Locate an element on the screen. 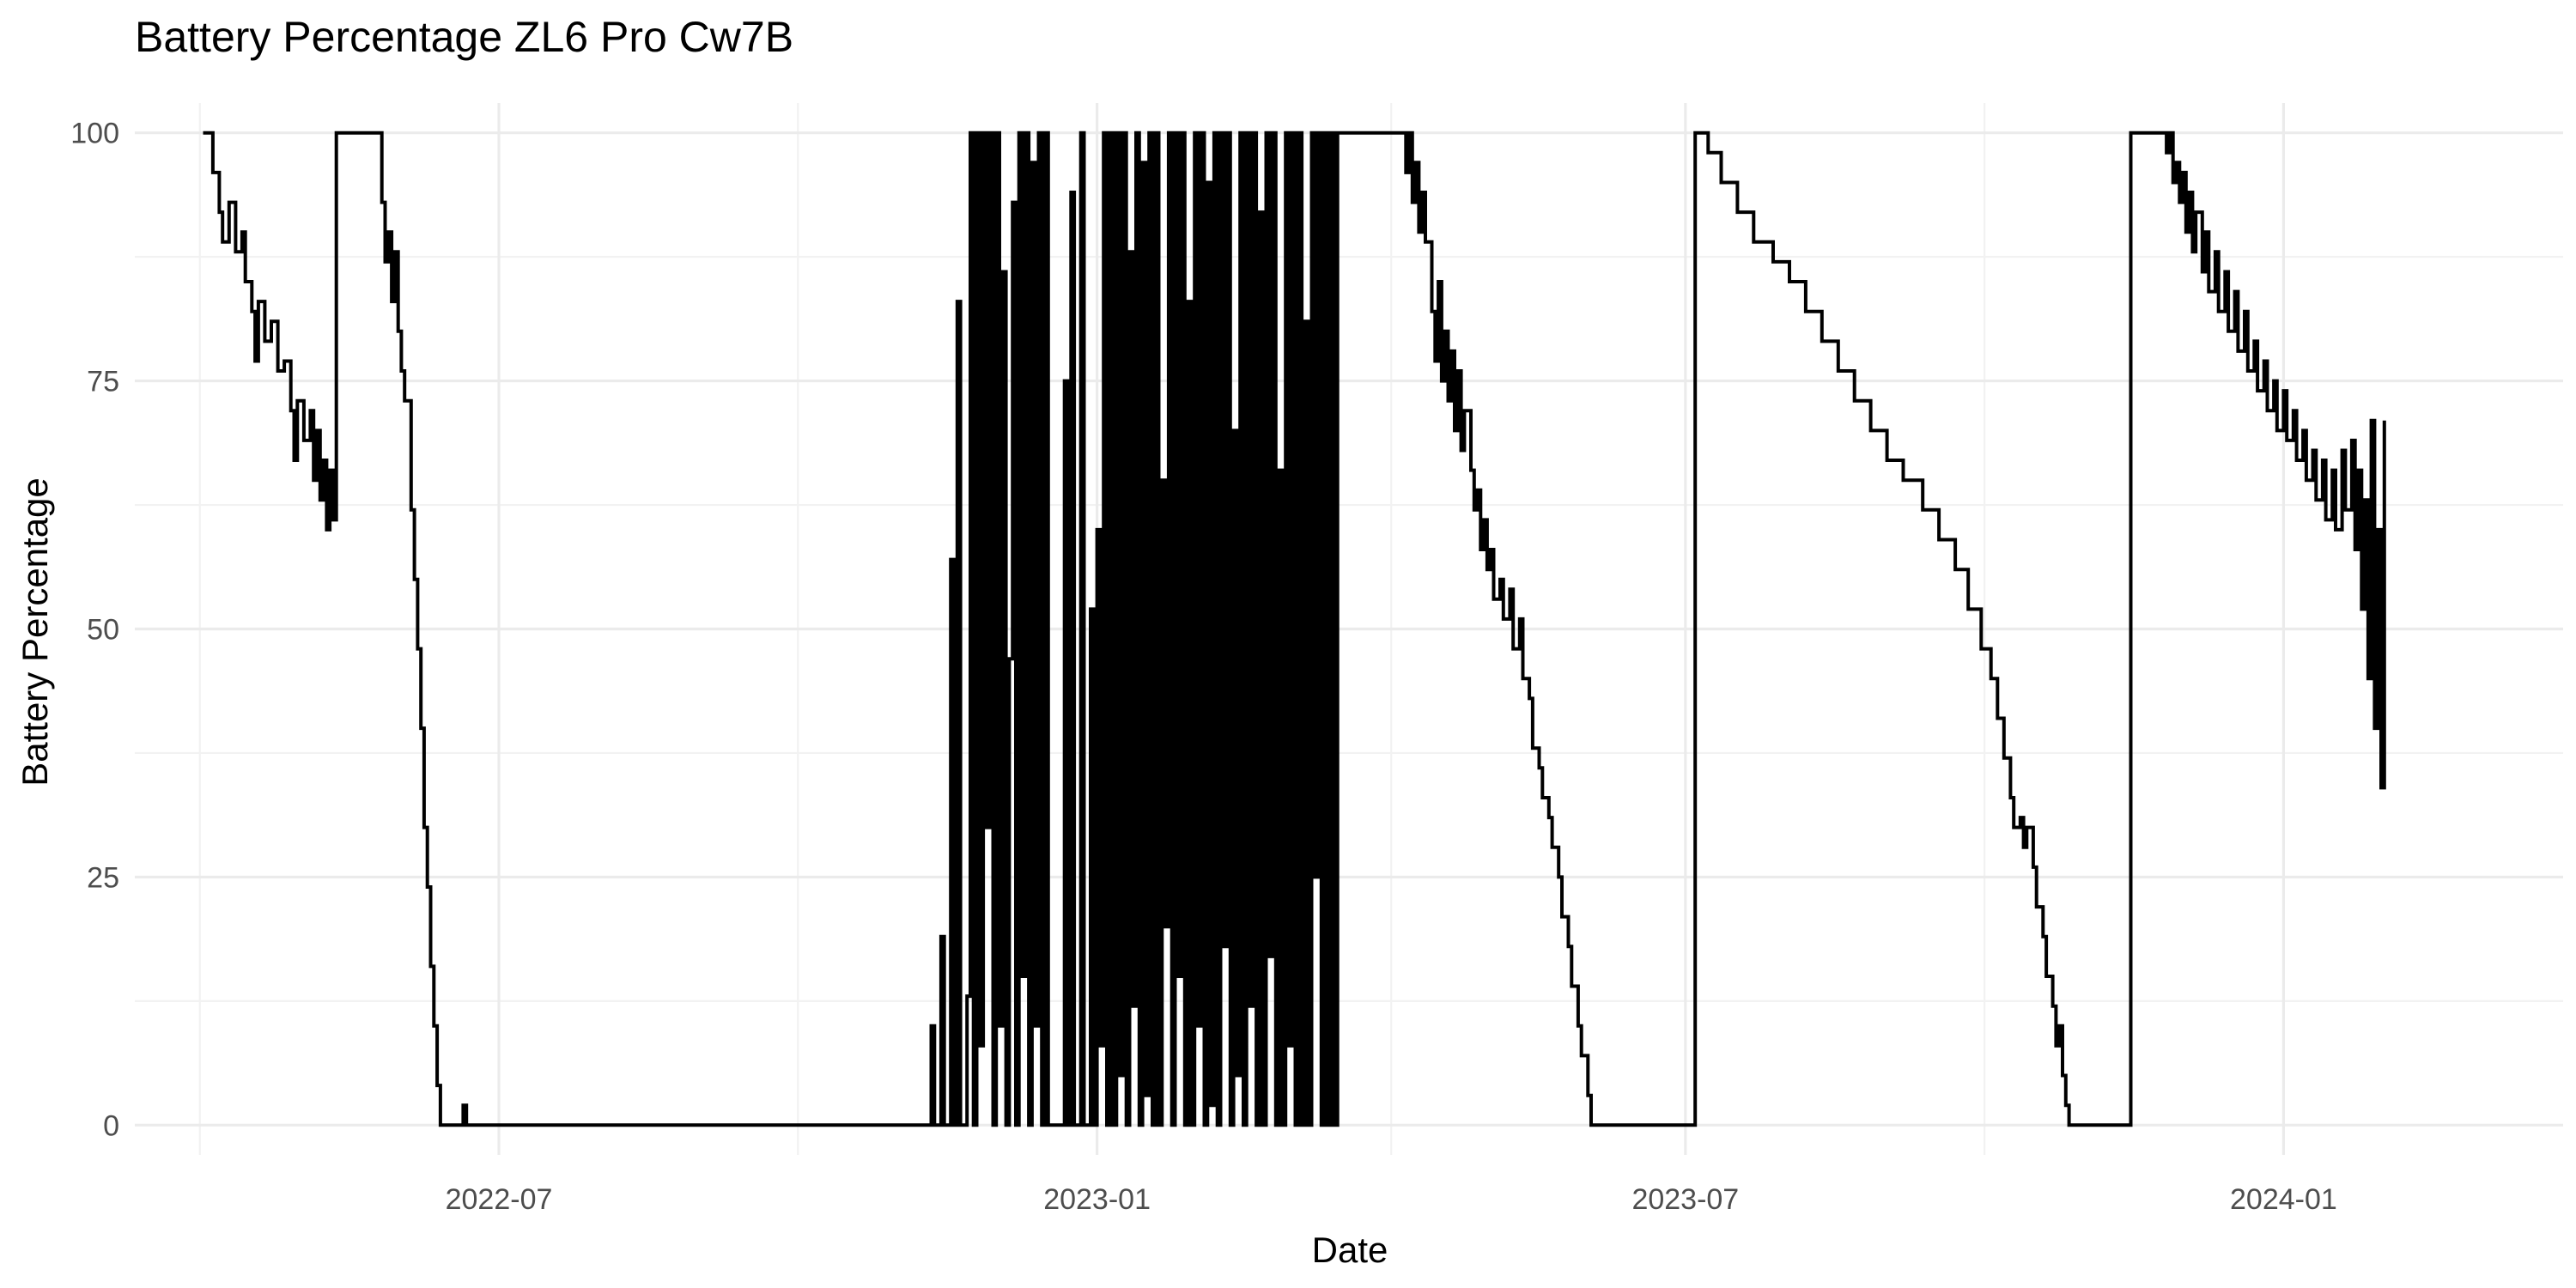 Image resolution: width=2576 pixels, height=1288 pixels. y-tick-label: 50 is located at coordinates (103, 630).